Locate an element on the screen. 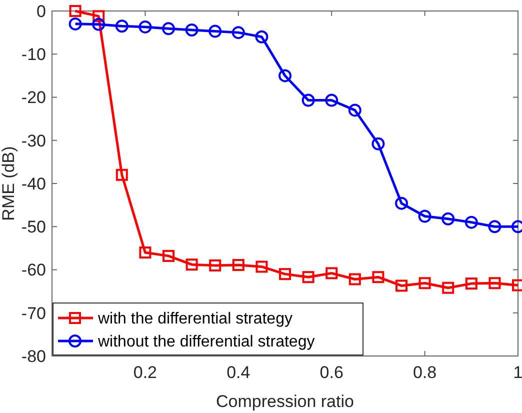 The height and width of the screenshot is (413, 522). y-tick-label: -80 is located at coordinates (33, 356).